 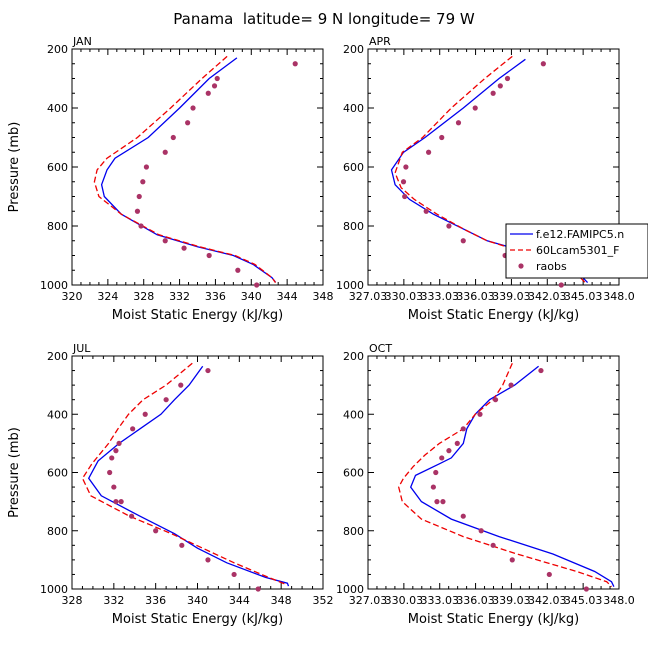 I want to click on x-tick-label: 339.03, so click(x=511, y=296).